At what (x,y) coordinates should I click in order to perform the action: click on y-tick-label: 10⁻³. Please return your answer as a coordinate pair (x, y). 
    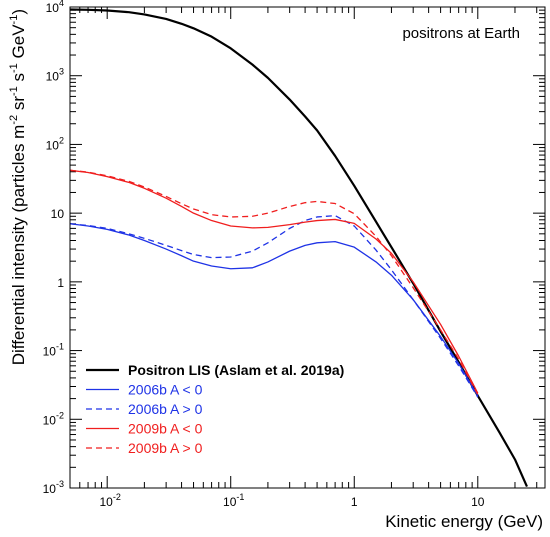
    Looking at the image, I should click on (53, 487).